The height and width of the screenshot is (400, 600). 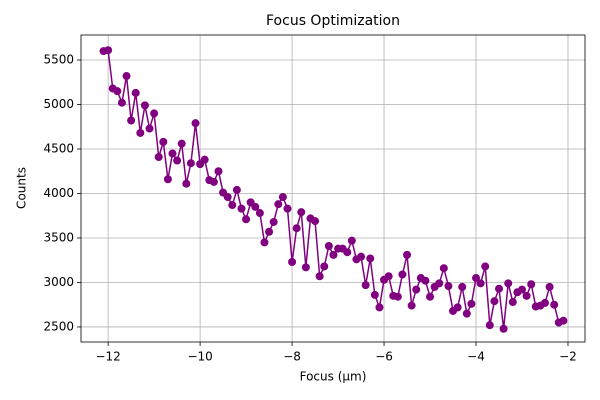 I want to click on x-tick-label: −8, so click(x=292, y=357).